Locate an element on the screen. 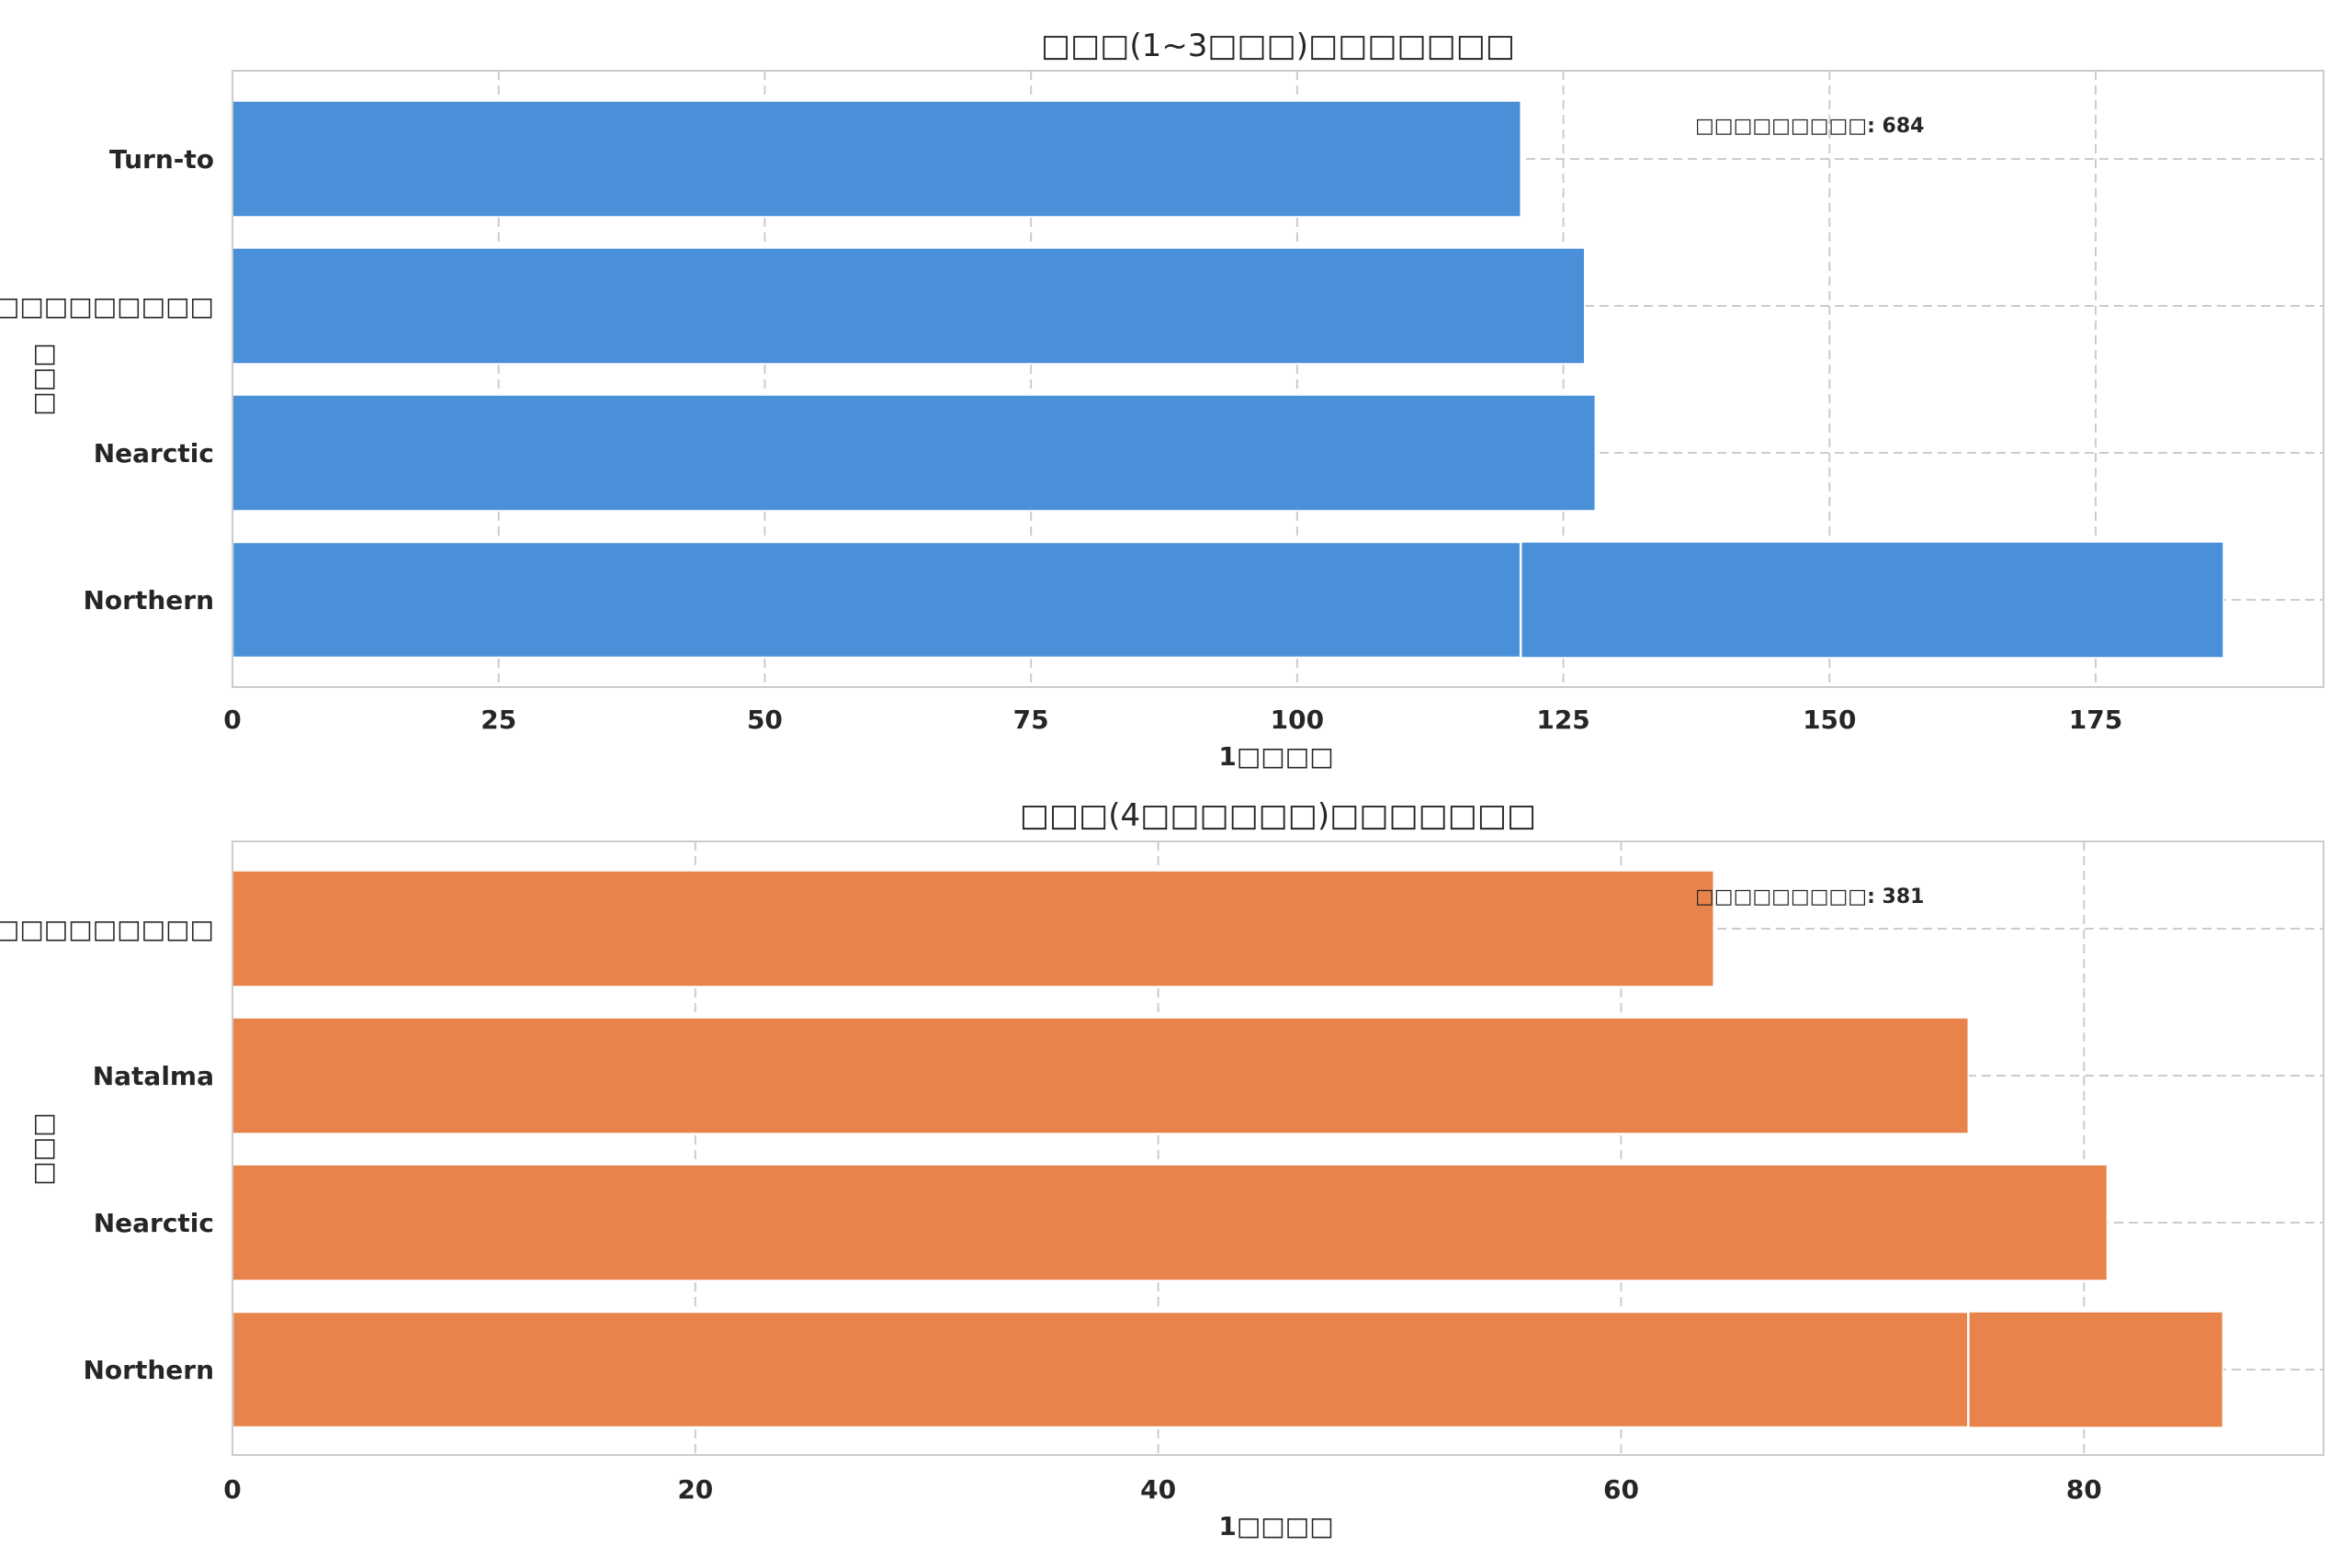  total-annotation: □□□□□□□□□: 684 is located at coordinates (1809, 127).